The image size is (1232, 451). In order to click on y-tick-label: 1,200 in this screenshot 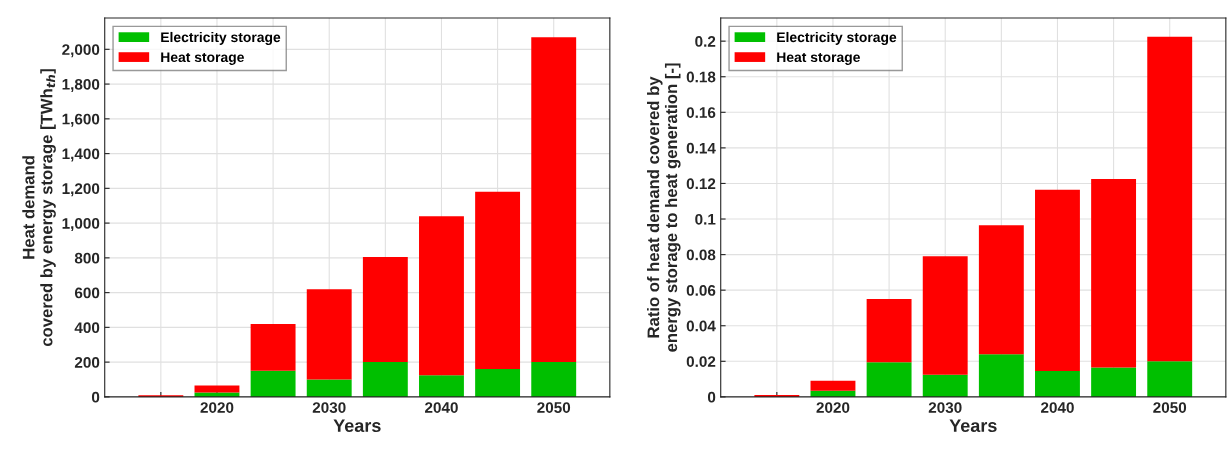, I will do `click(81, 190)`.